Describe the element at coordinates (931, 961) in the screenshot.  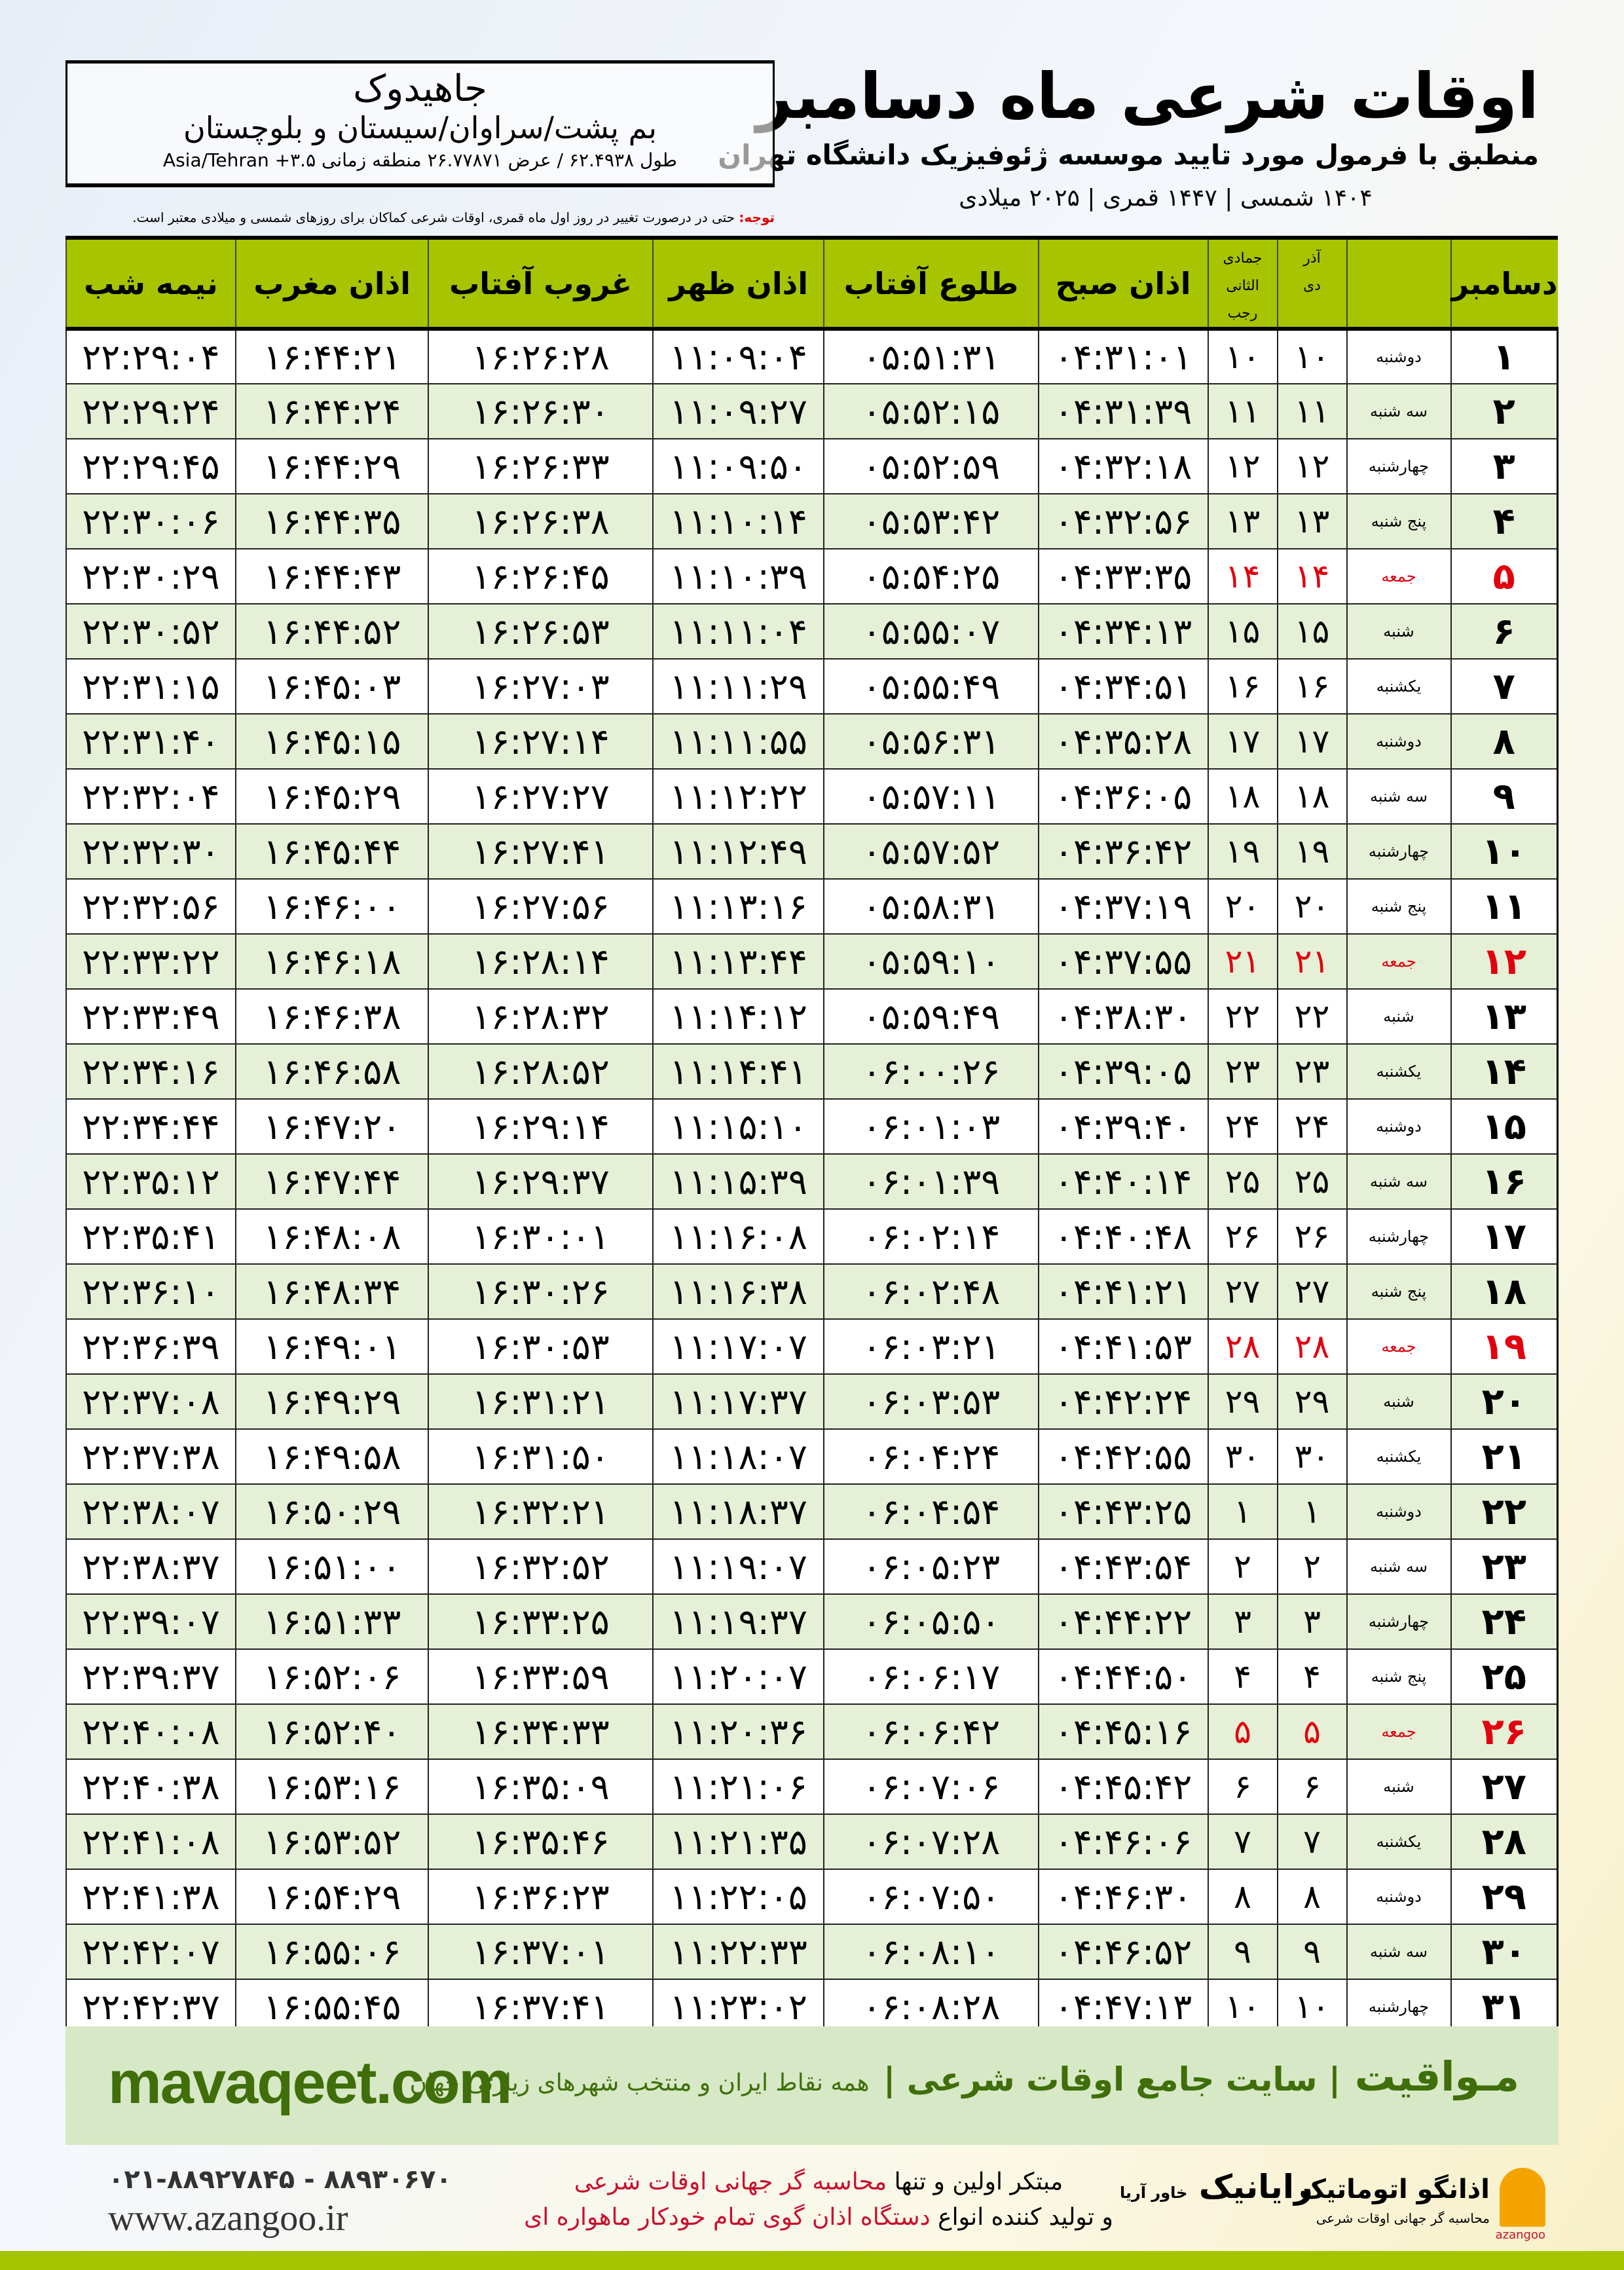
I see `sunrise-time: ۰۵:۵۹:۱۰` at that location.